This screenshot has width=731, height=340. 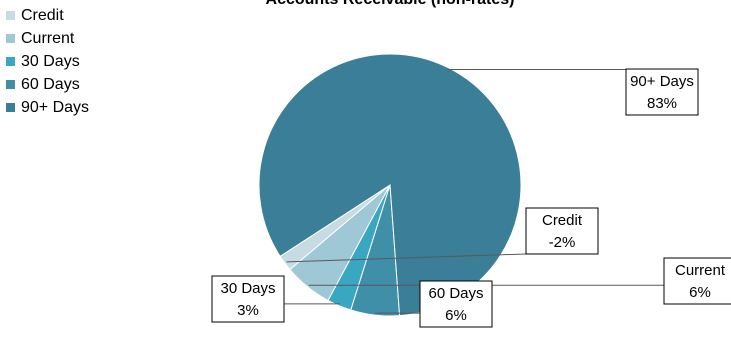 I want to click on legend-item: 90+ Days, so click(x=47, y=107).